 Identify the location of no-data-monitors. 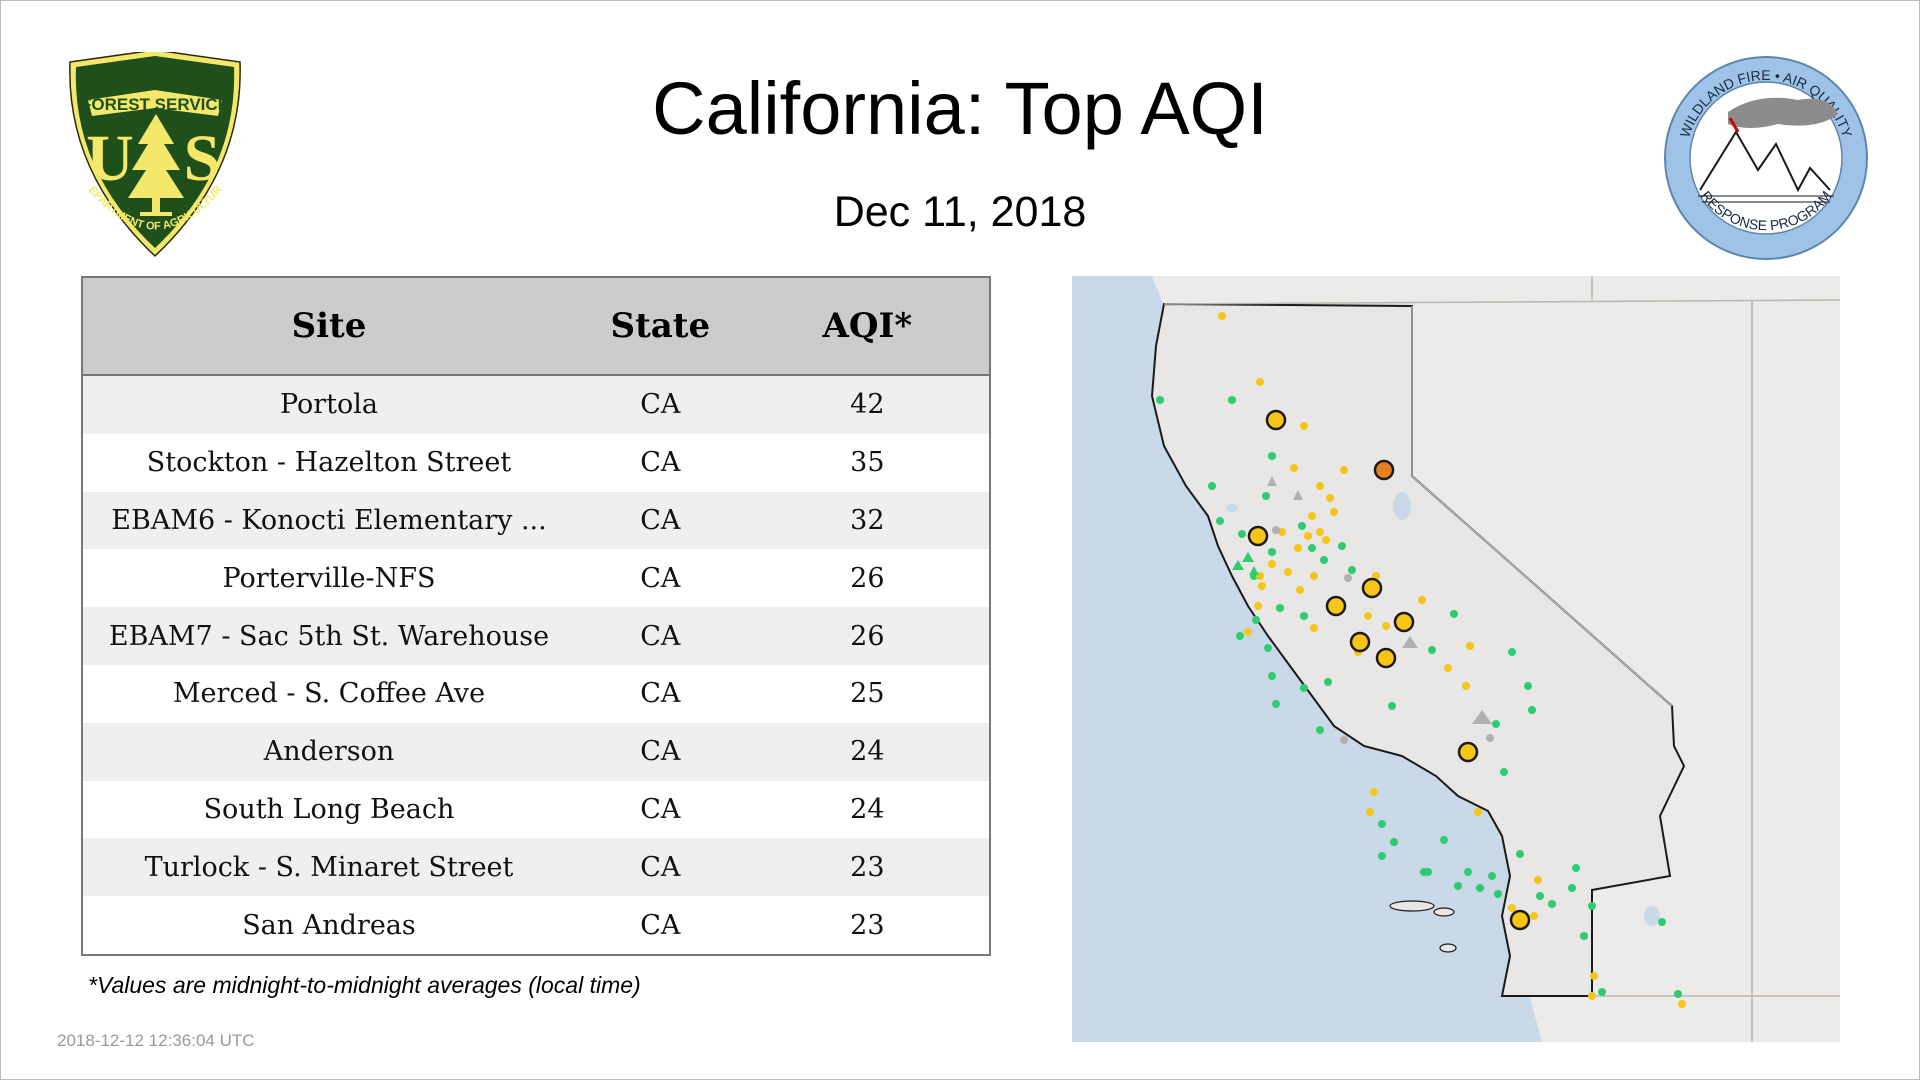
(1380, 610).